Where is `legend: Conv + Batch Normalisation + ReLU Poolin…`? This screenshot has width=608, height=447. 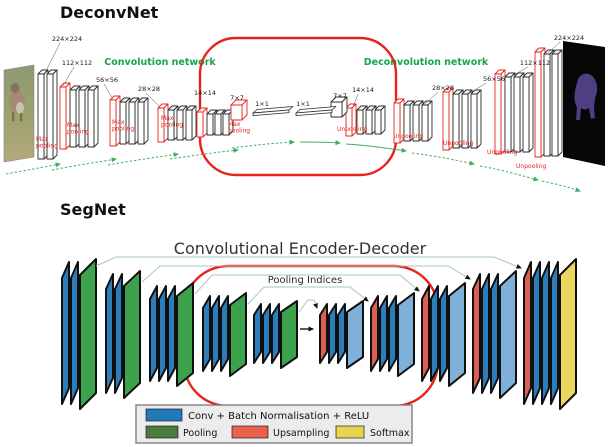
legend: Conv + Batch Normalisation + ReLU Poolin… is located at coordinates (274, 424).